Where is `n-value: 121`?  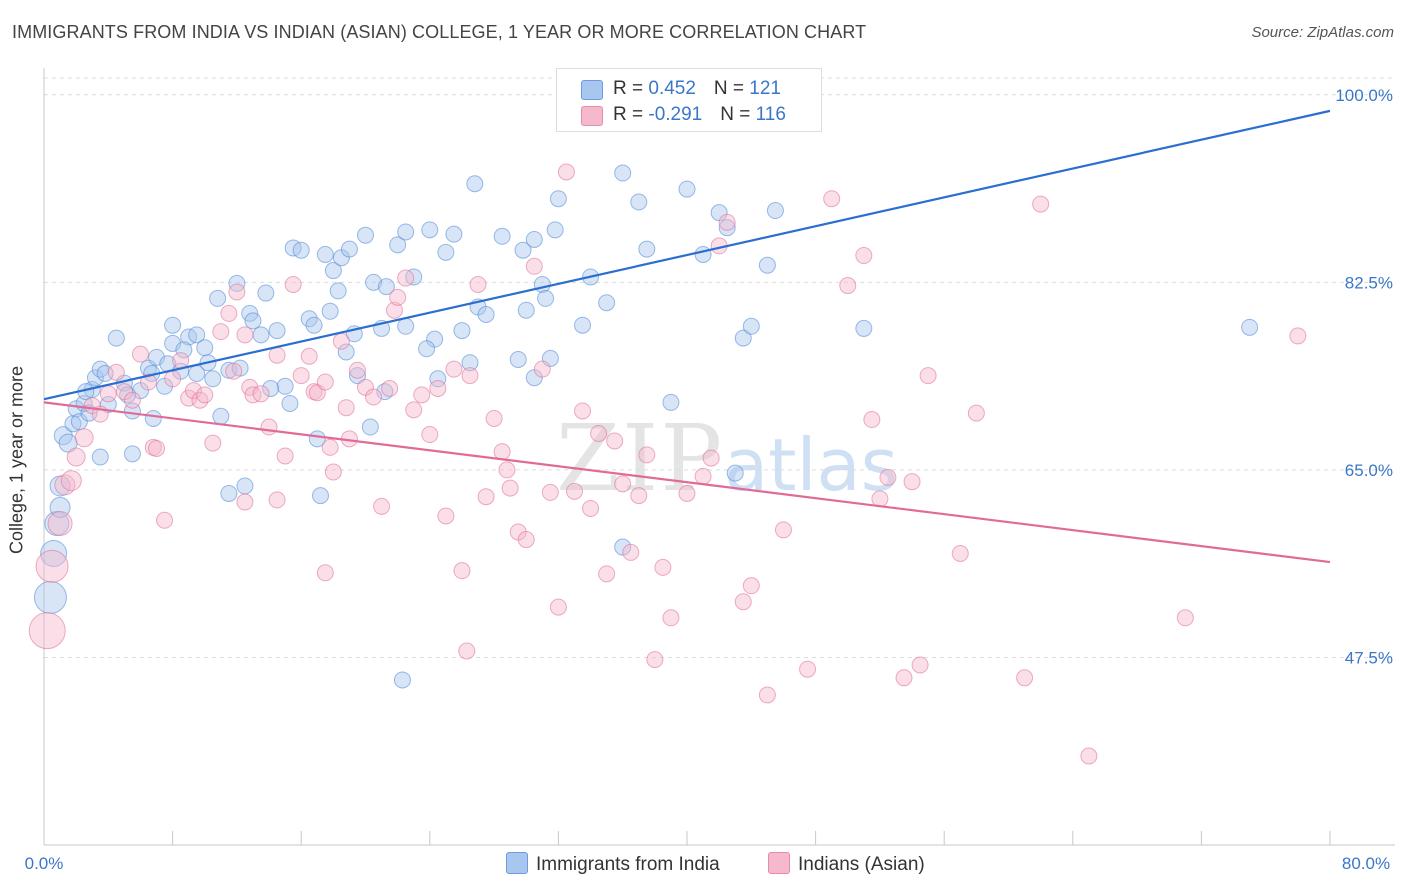 n-value: 121 is located at coordinates (765, 88).